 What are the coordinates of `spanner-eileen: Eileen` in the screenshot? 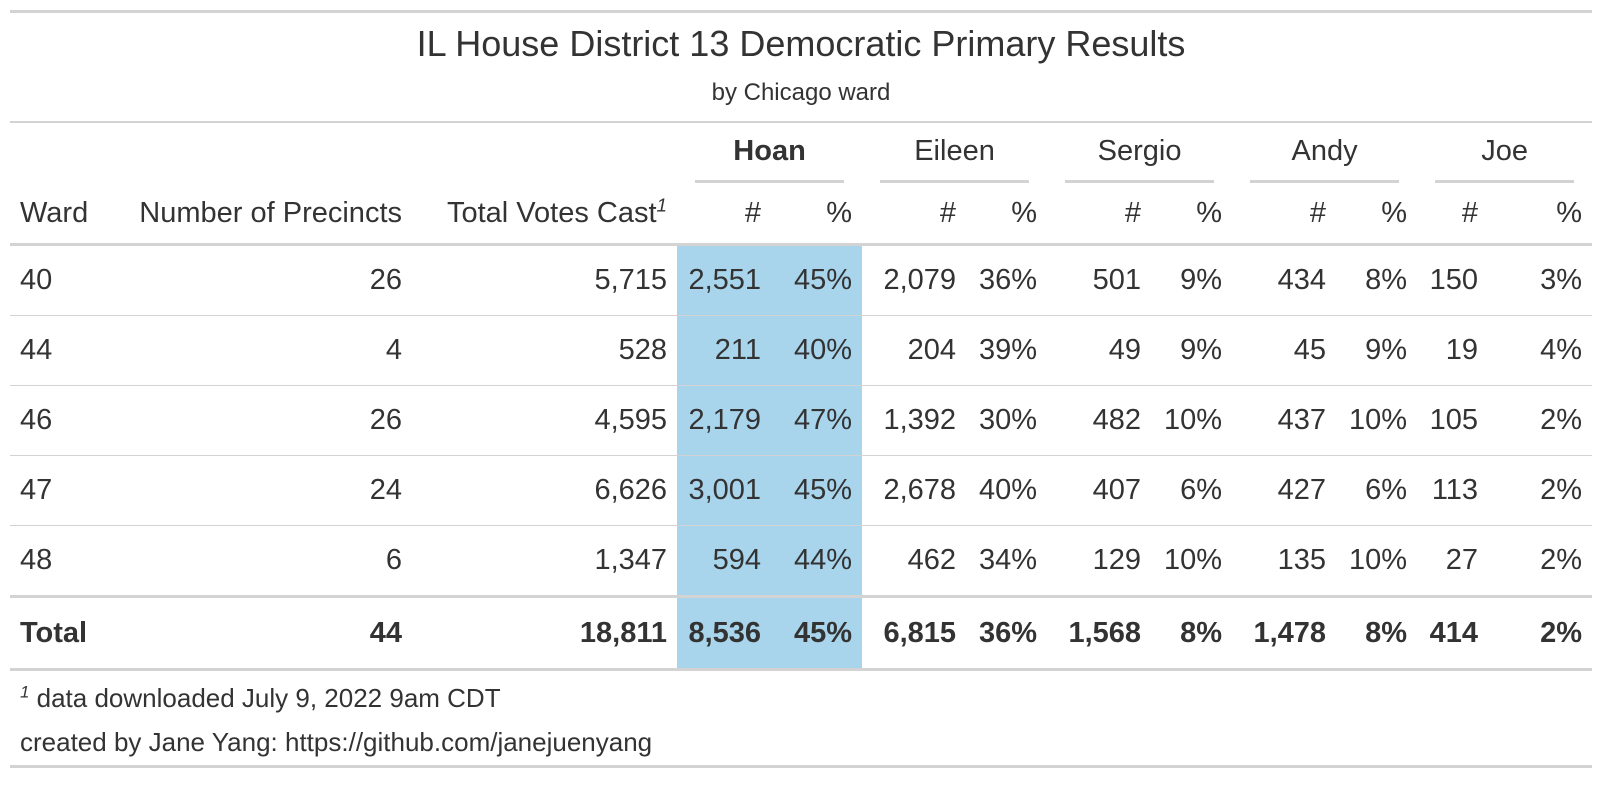 It's located at (954, 153).